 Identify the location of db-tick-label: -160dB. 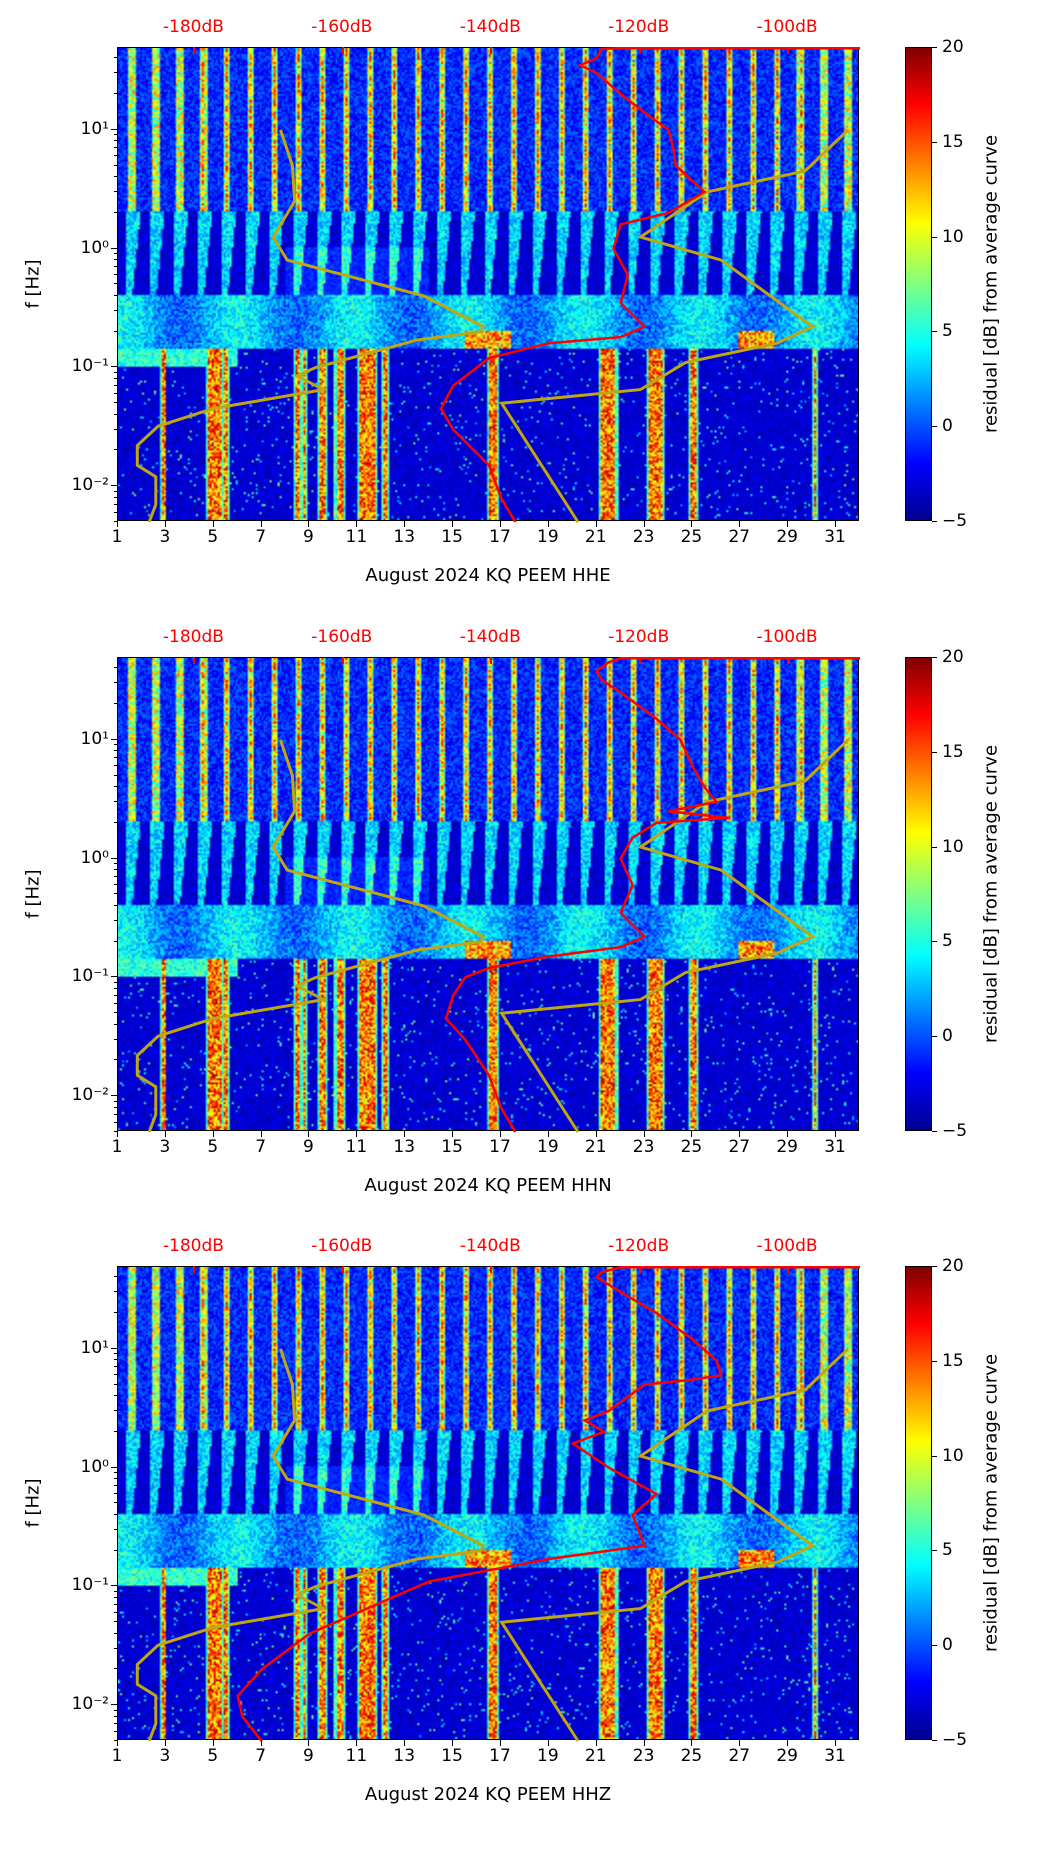
(342, 637).